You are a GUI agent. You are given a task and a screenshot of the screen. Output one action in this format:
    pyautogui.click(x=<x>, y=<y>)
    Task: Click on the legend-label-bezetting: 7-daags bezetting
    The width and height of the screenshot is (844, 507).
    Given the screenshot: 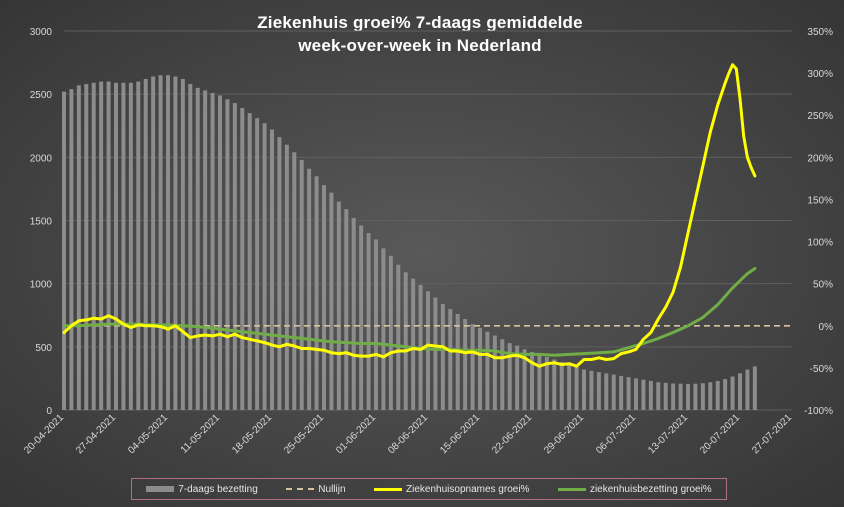 What is the action you would take?
    pyautogui.click(x=218, y=489)
    